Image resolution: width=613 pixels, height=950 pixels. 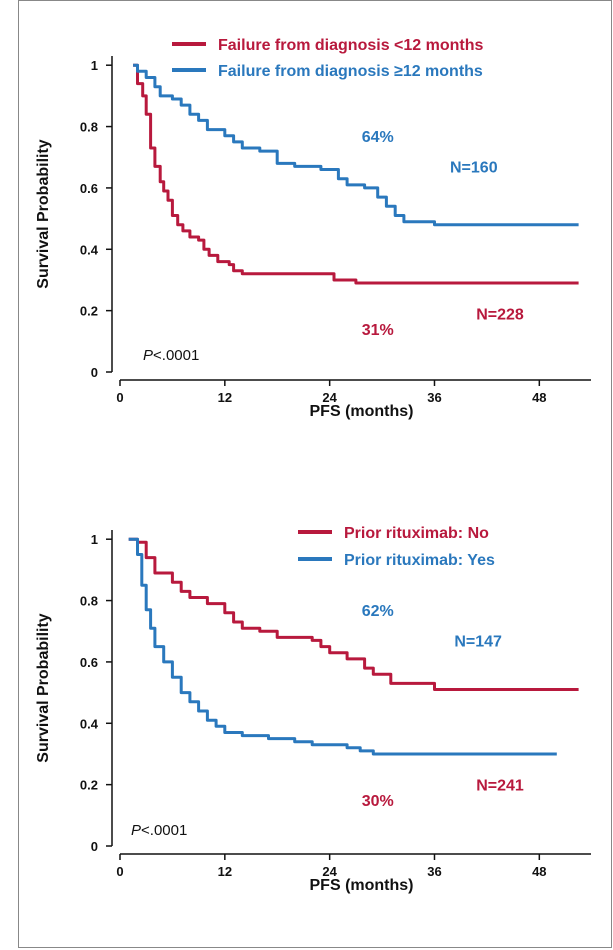 I want to click on annotation-1: N=147, so click(x=478, y=641).